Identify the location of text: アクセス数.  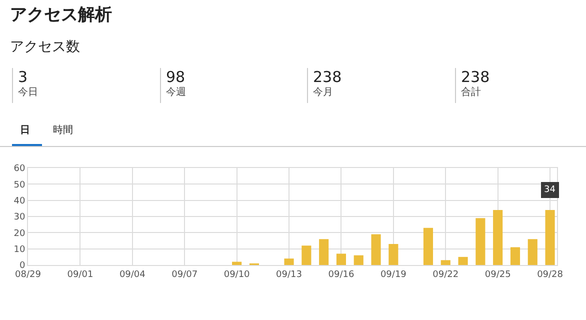
(45, 47).